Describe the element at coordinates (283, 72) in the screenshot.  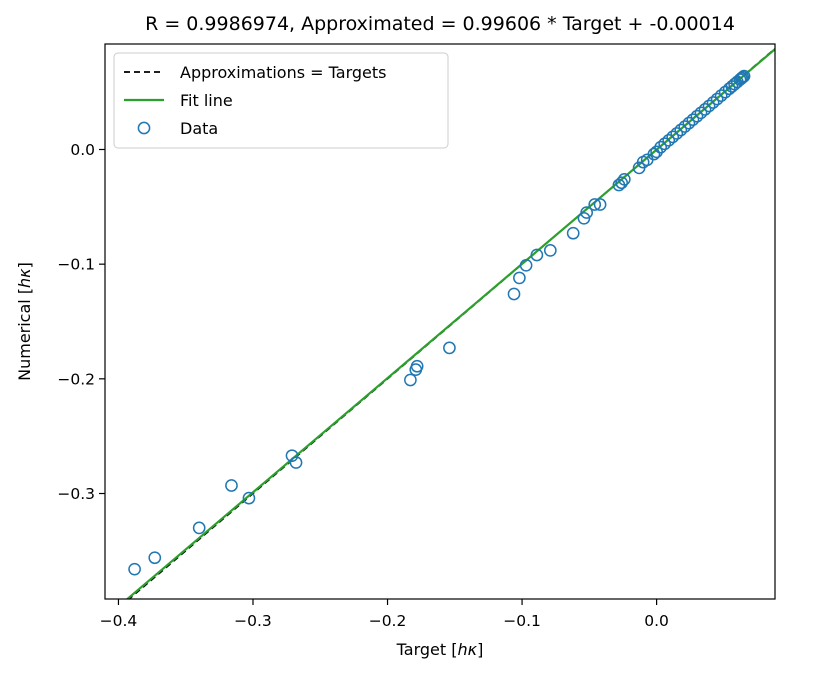
I see `legend-label: Approximations = Targets` at that location.